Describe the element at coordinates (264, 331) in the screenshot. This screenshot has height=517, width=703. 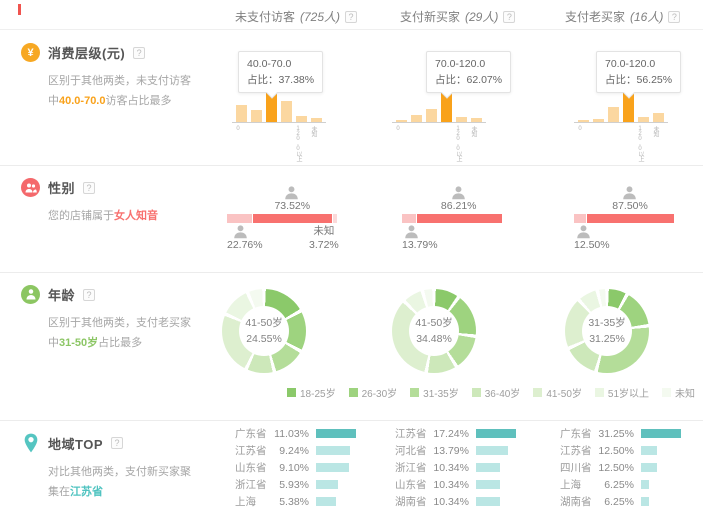
I see `age-donut-ring: 41-50岁 24.55%` at that location.